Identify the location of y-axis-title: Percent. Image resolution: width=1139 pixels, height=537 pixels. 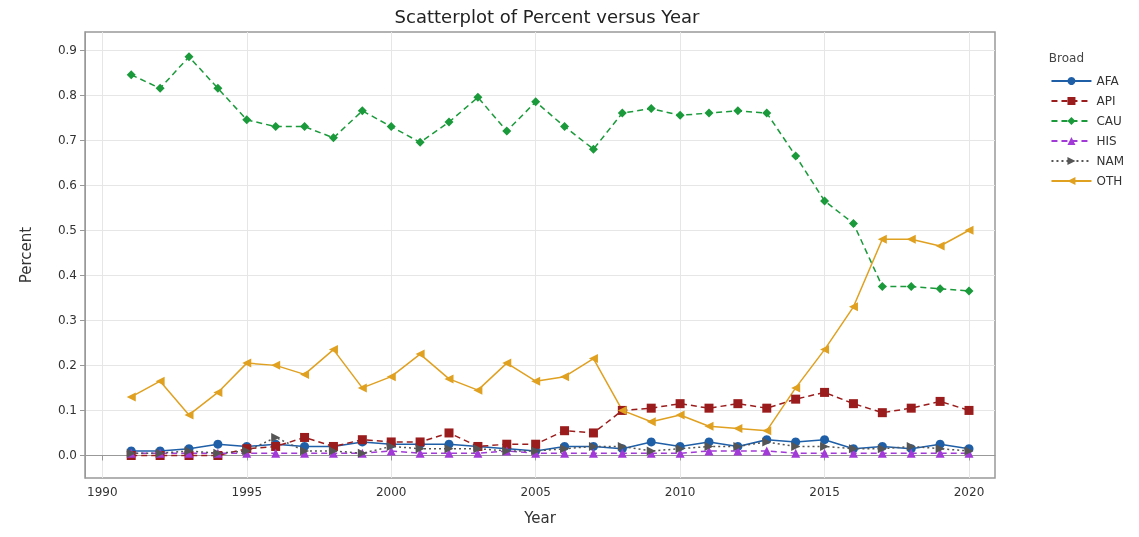
(25, 255).